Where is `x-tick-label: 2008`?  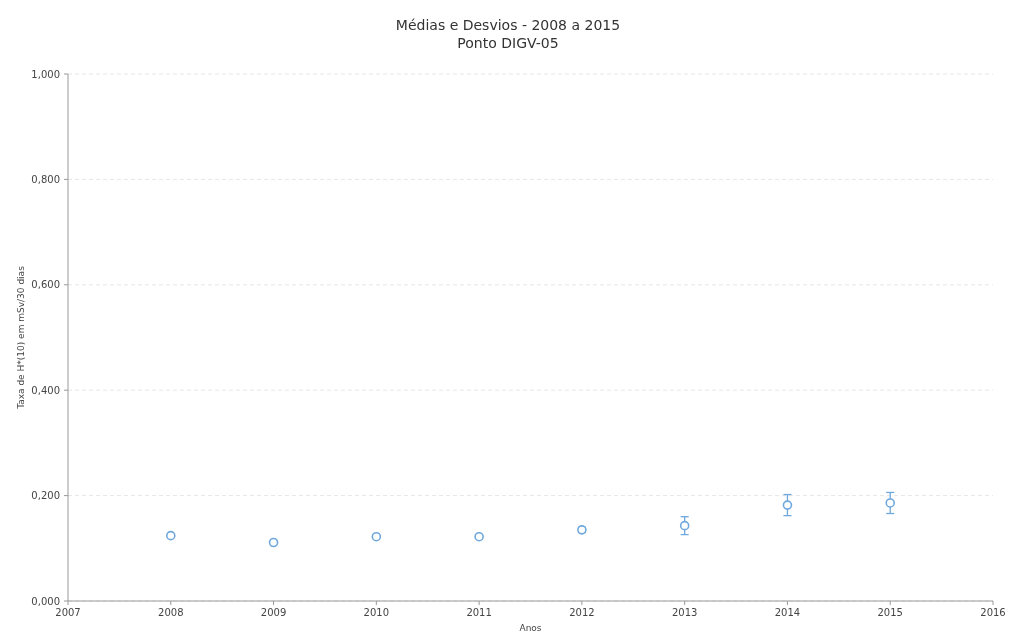
x-tick-label: 2008 is located at coordinates (171, 612).